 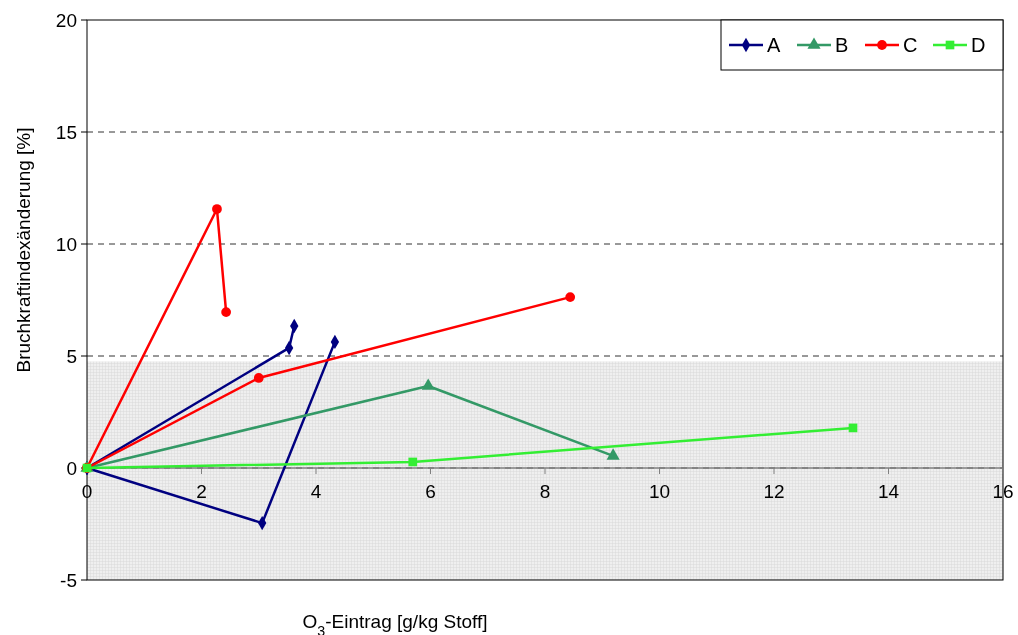 What do you see at coordinates (545, 491) in the screenshot?
I see `x-tick-label: 8` at bounding box center [545, 491].